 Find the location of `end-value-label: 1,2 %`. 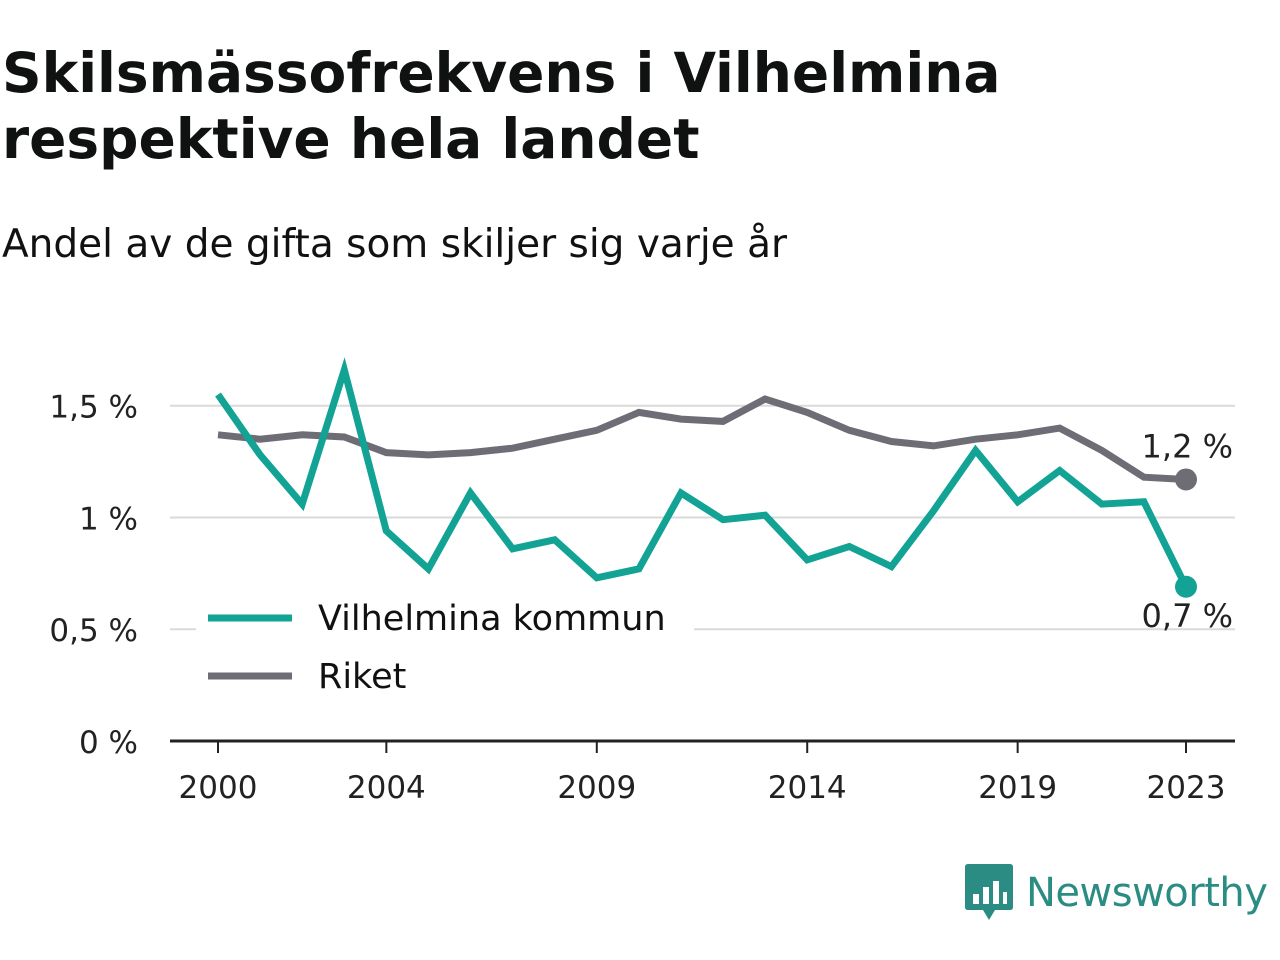

end-value-label: 1,2 % is located at coordinates (1187, 446).